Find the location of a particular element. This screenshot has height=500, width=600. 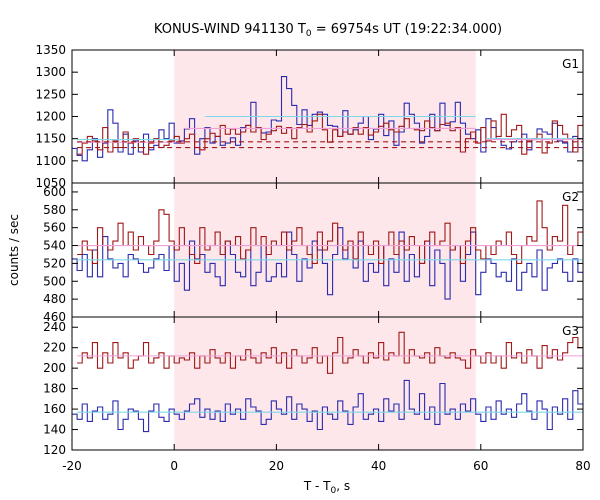

y-tick-label: 1100 is located at coordinates (50, 161).